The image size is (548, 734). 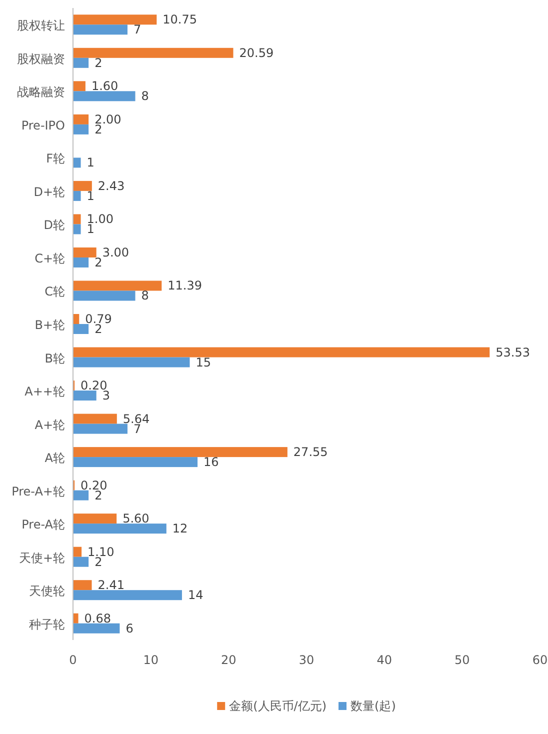 What do you see at coordinates (41, 25) in the screenshot?
I see `y-tick-label: 股权转让` at bounding box center [41, 25].